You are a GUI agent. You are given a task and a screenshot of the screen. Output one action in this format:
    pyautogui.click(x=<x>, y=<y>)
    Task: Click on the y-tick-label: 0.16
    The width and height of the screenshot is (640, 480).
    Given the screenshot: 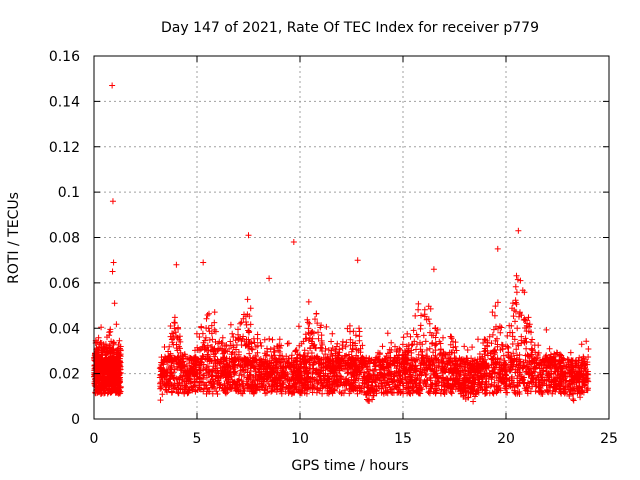 What is the action you would take?
    pyautogui.click(x=64, y=57)
    